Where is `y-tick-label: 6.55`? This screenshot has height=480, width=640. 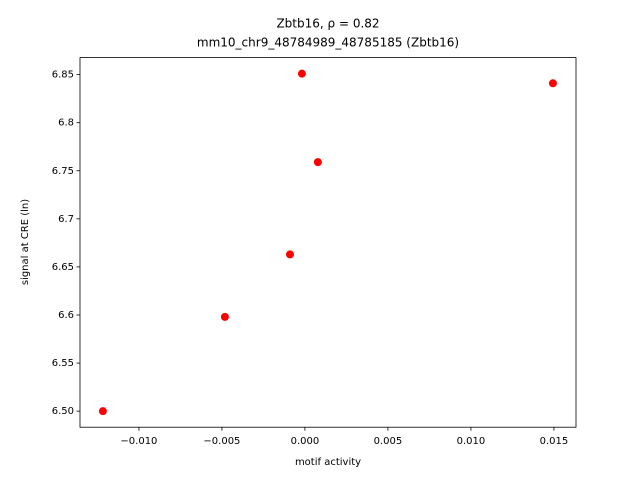 y-tick-label: 6.55 is located at coordinates (63, 363).